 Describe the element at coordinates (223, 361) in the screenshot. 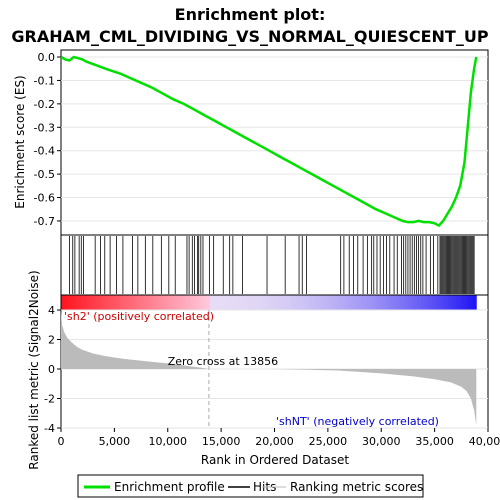

I see `zero-cross-label: Zero cross at 13856` at that location.